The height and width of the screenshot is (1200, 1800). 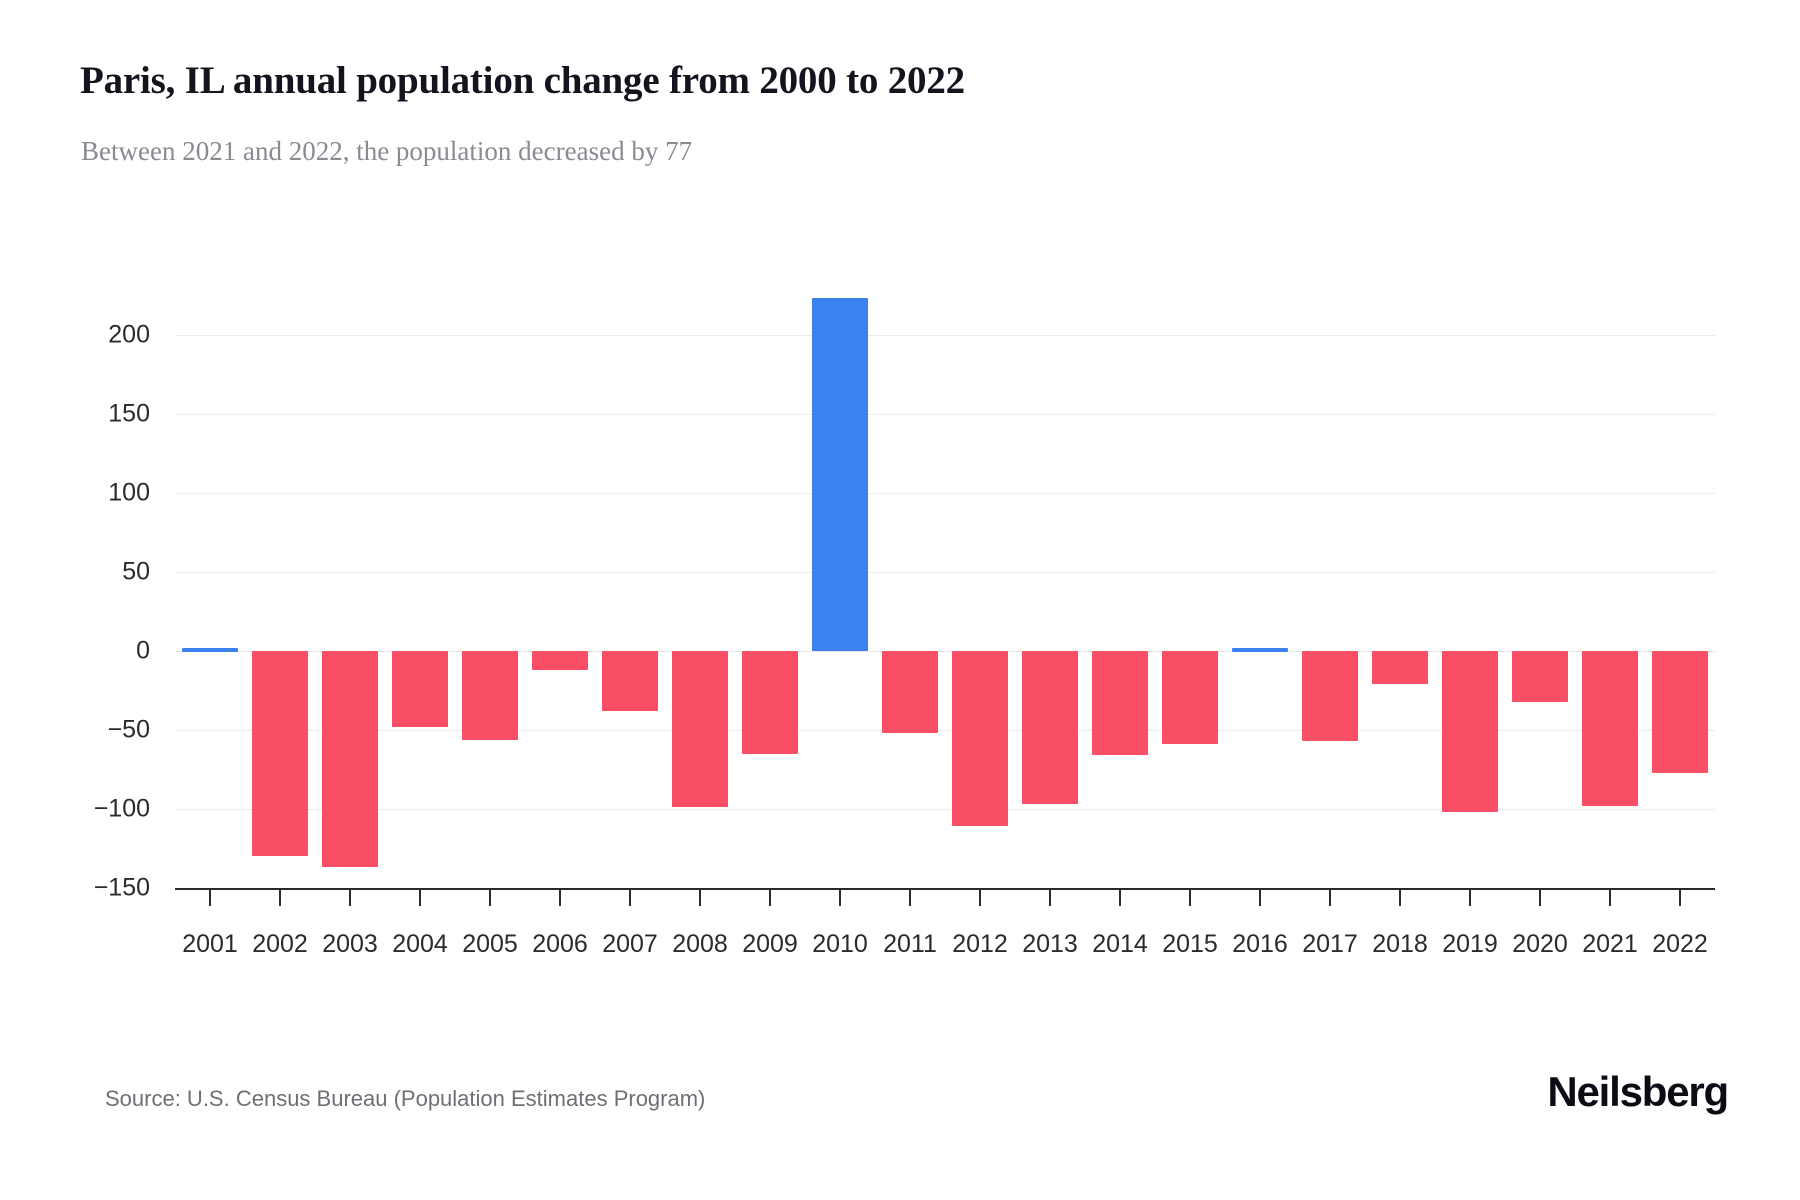 I want to click on bar-2015, so click(x=1190, y=698).